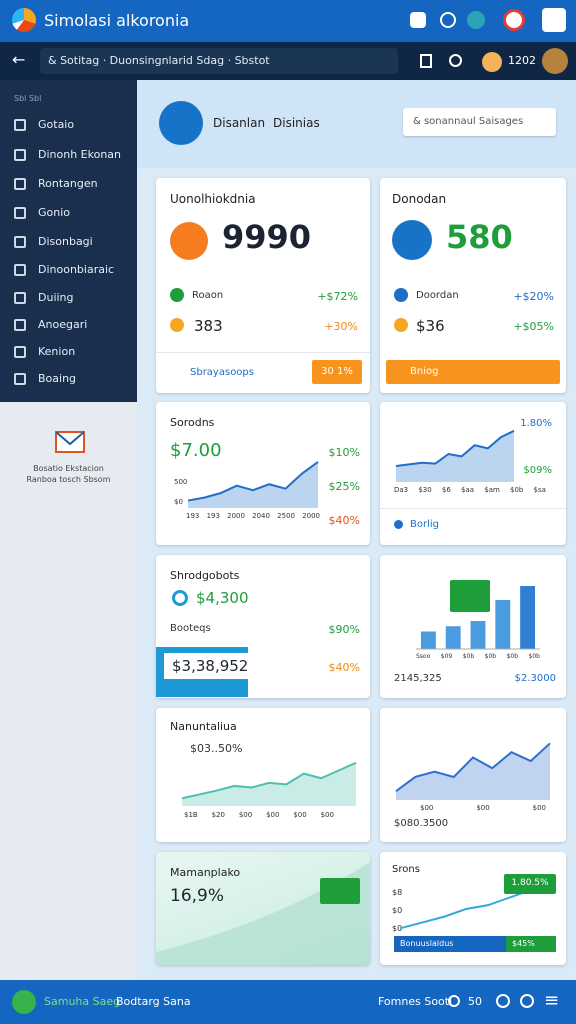 The width and height of the screenshot is (576, 1024). Describe the element at coordinates (44, 124) in the screenshot. I see `sidebar-item: Gotaio` at that location.